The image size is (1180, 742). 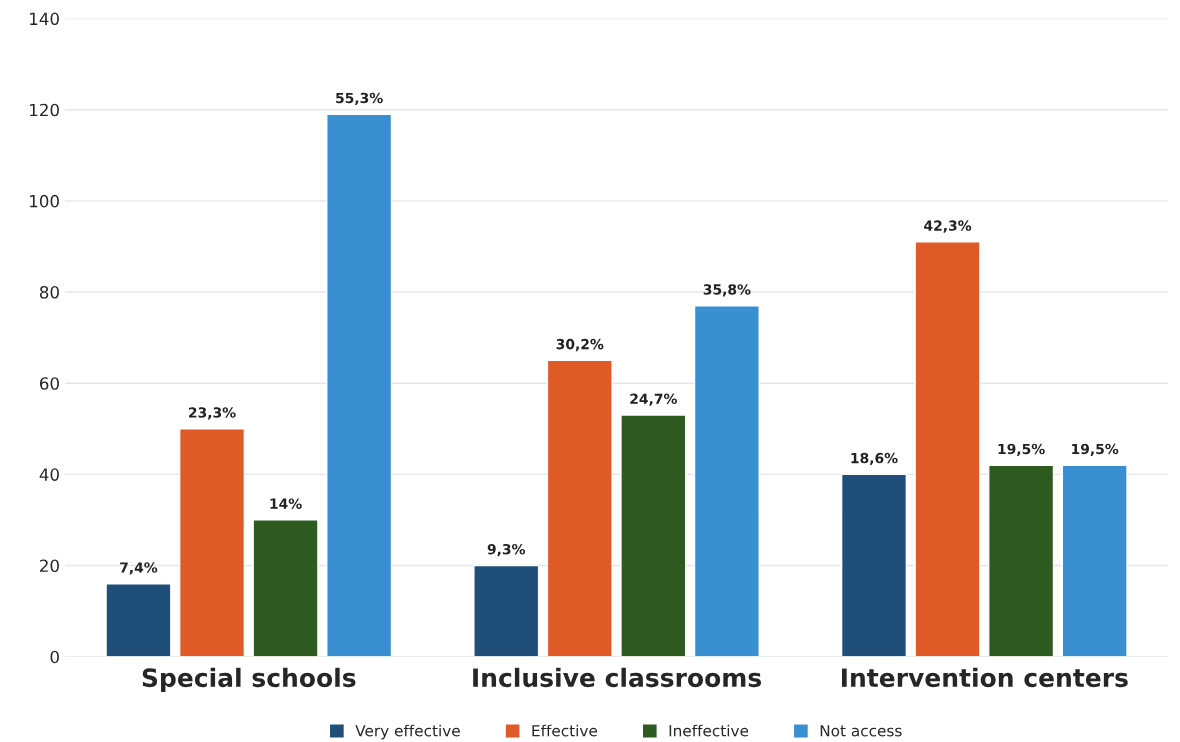 What do you see at coordinates (44, 19) in the screenshot?
I see `y-tick-label: 140` at bounding box center [44, 19].